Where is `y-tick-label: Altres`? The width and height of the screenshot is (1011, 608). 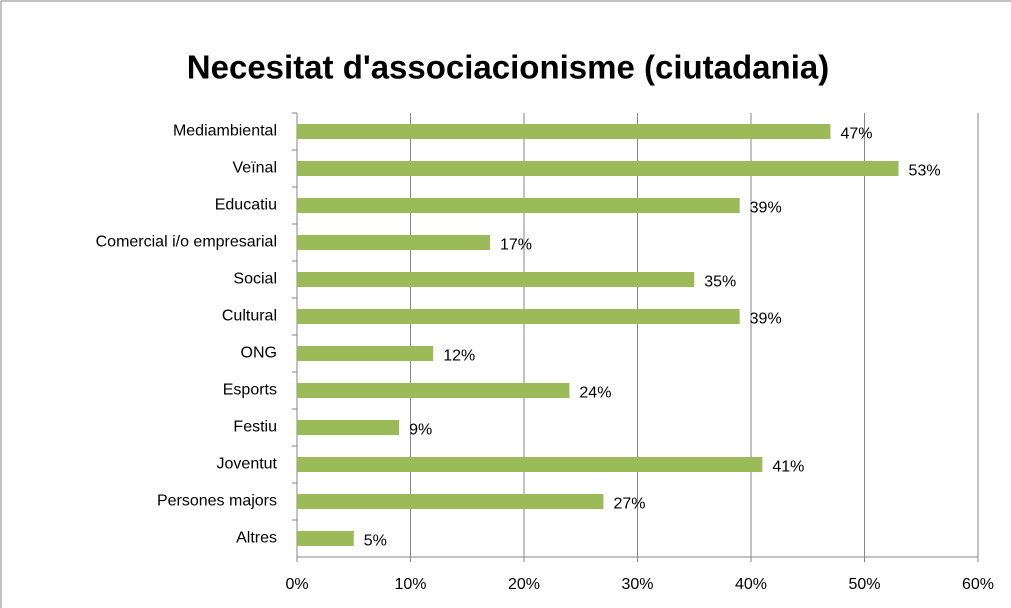
y-tick-label: Altres is located at coordinates (256, 538).